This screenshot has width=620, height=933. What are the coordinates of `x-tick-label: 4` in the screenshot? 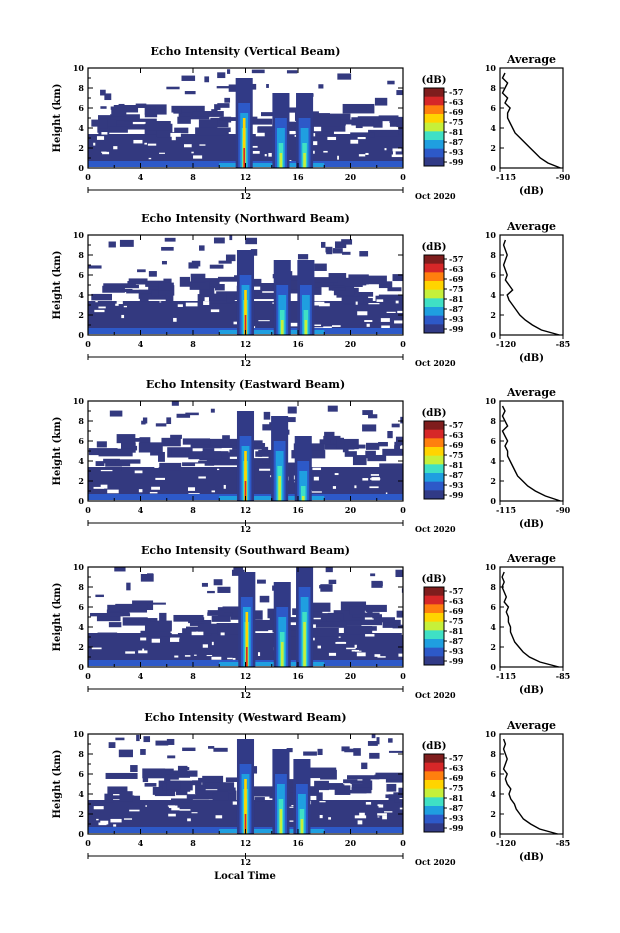 It's located at (141, 344).